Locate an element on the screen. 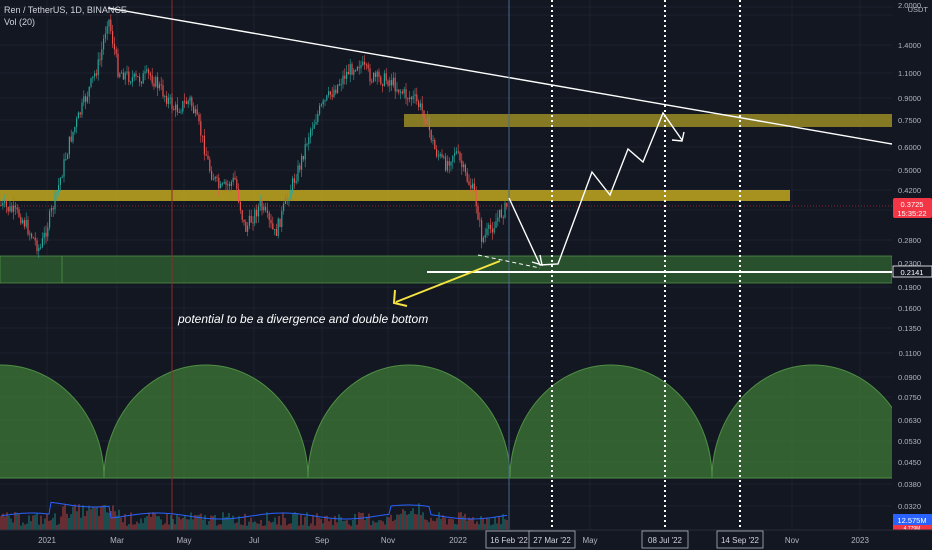 The height and width of the screenshot is (550, 932). annotation-arrow is located at coordinates (448, 281).